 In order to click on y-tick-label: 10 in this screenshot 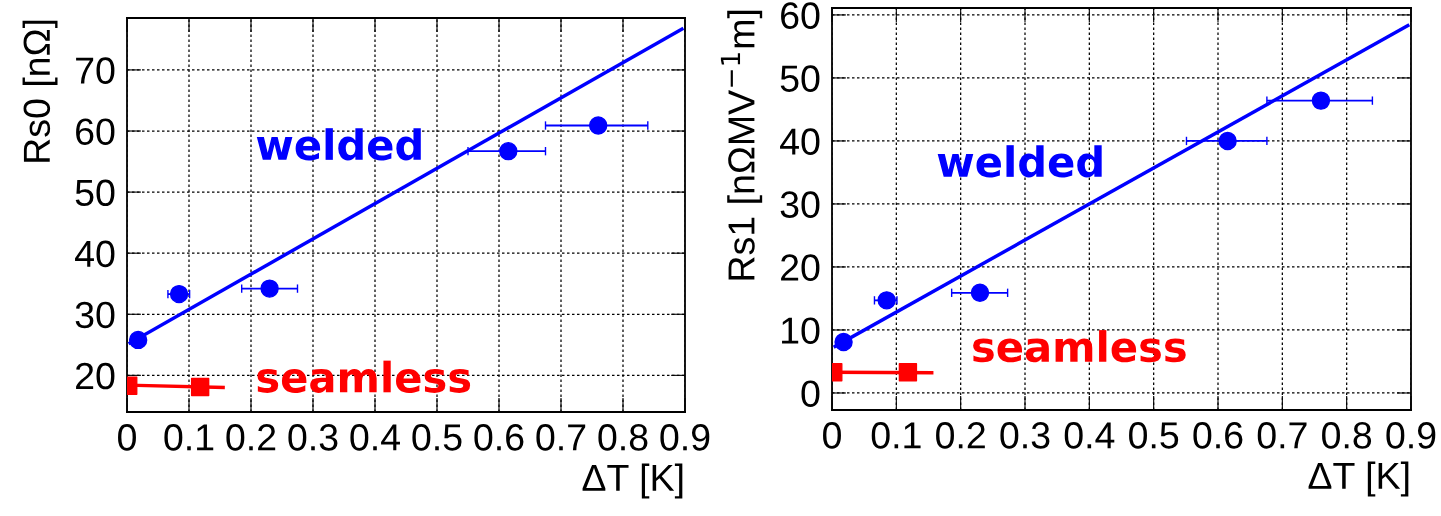, I will do `click(801, 330)`.